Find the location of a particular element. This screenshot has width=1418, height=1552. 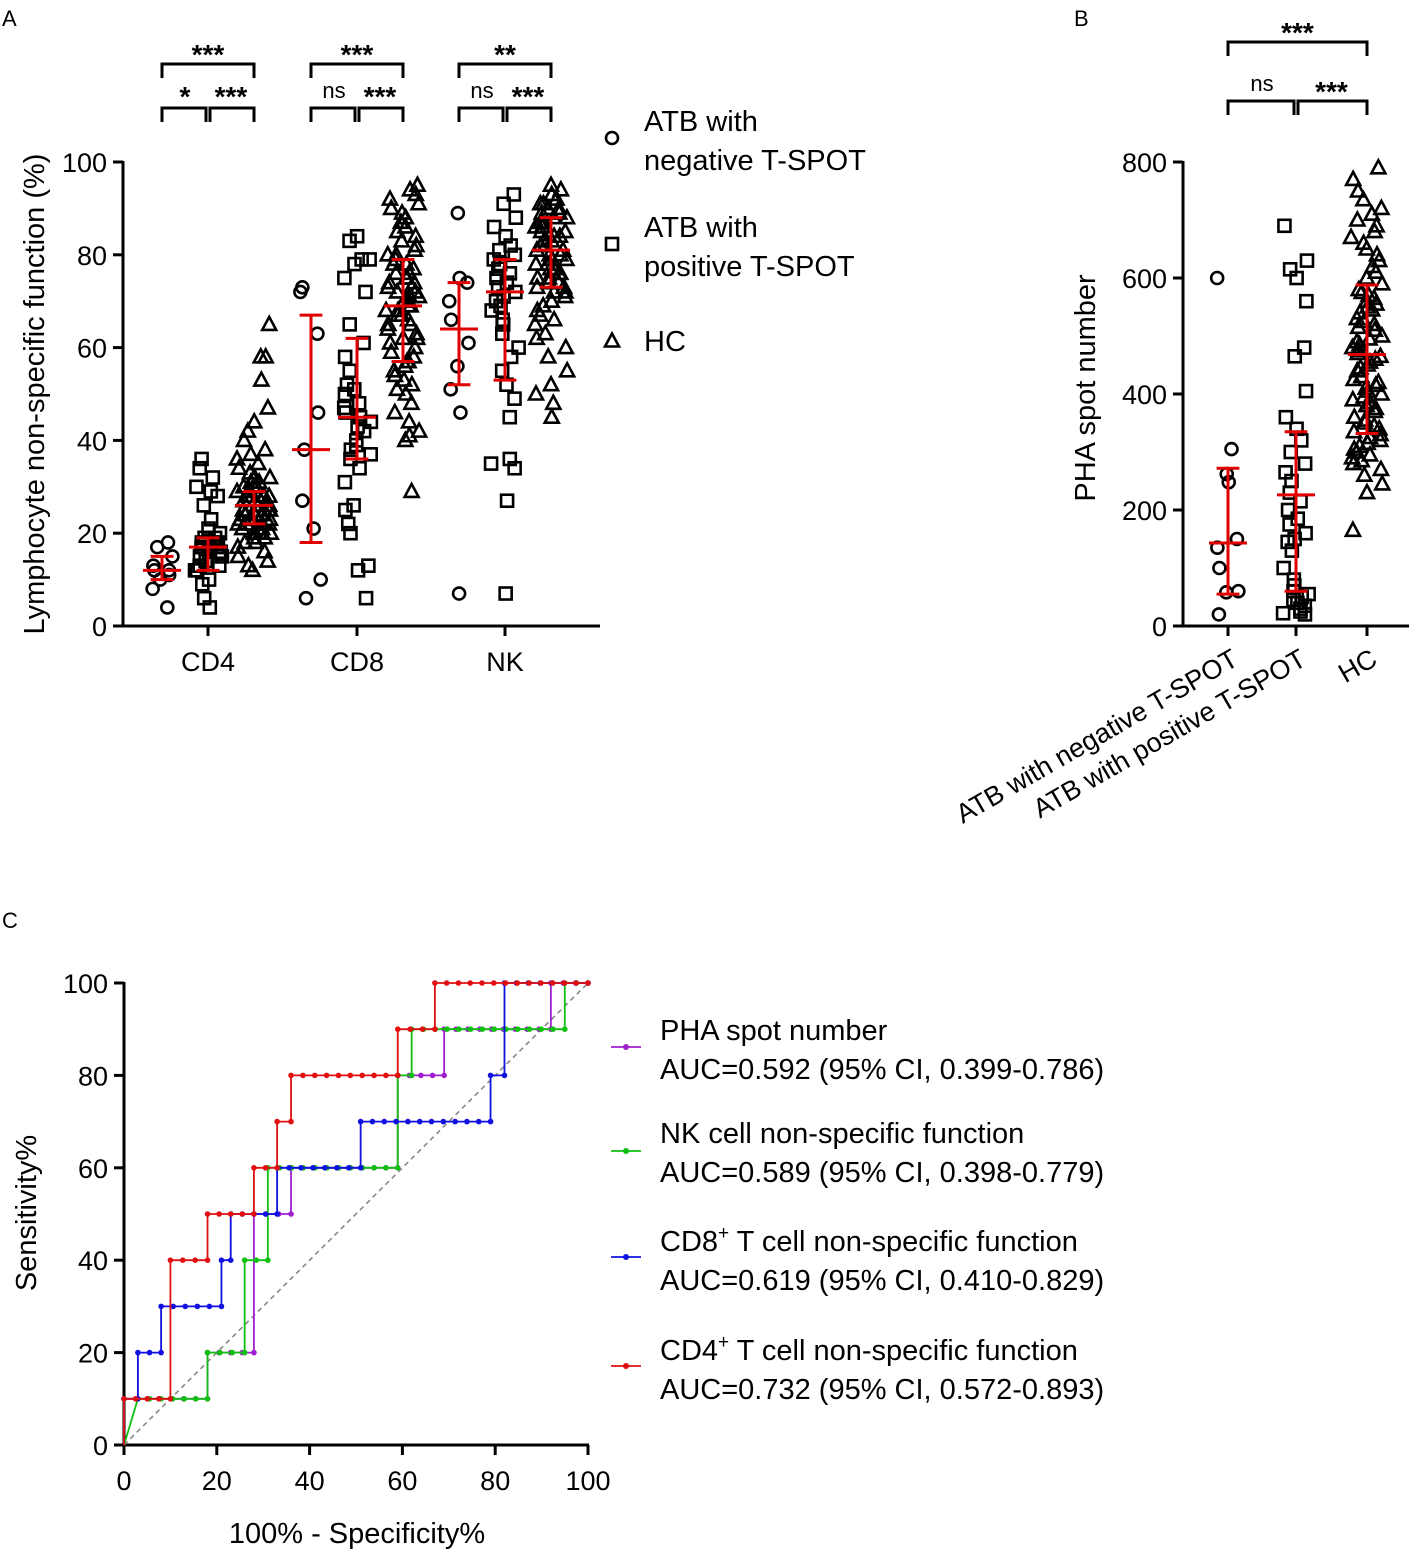

legend-a-item-1-line2: positive T-SPOT is located at coordinates (749, 267).